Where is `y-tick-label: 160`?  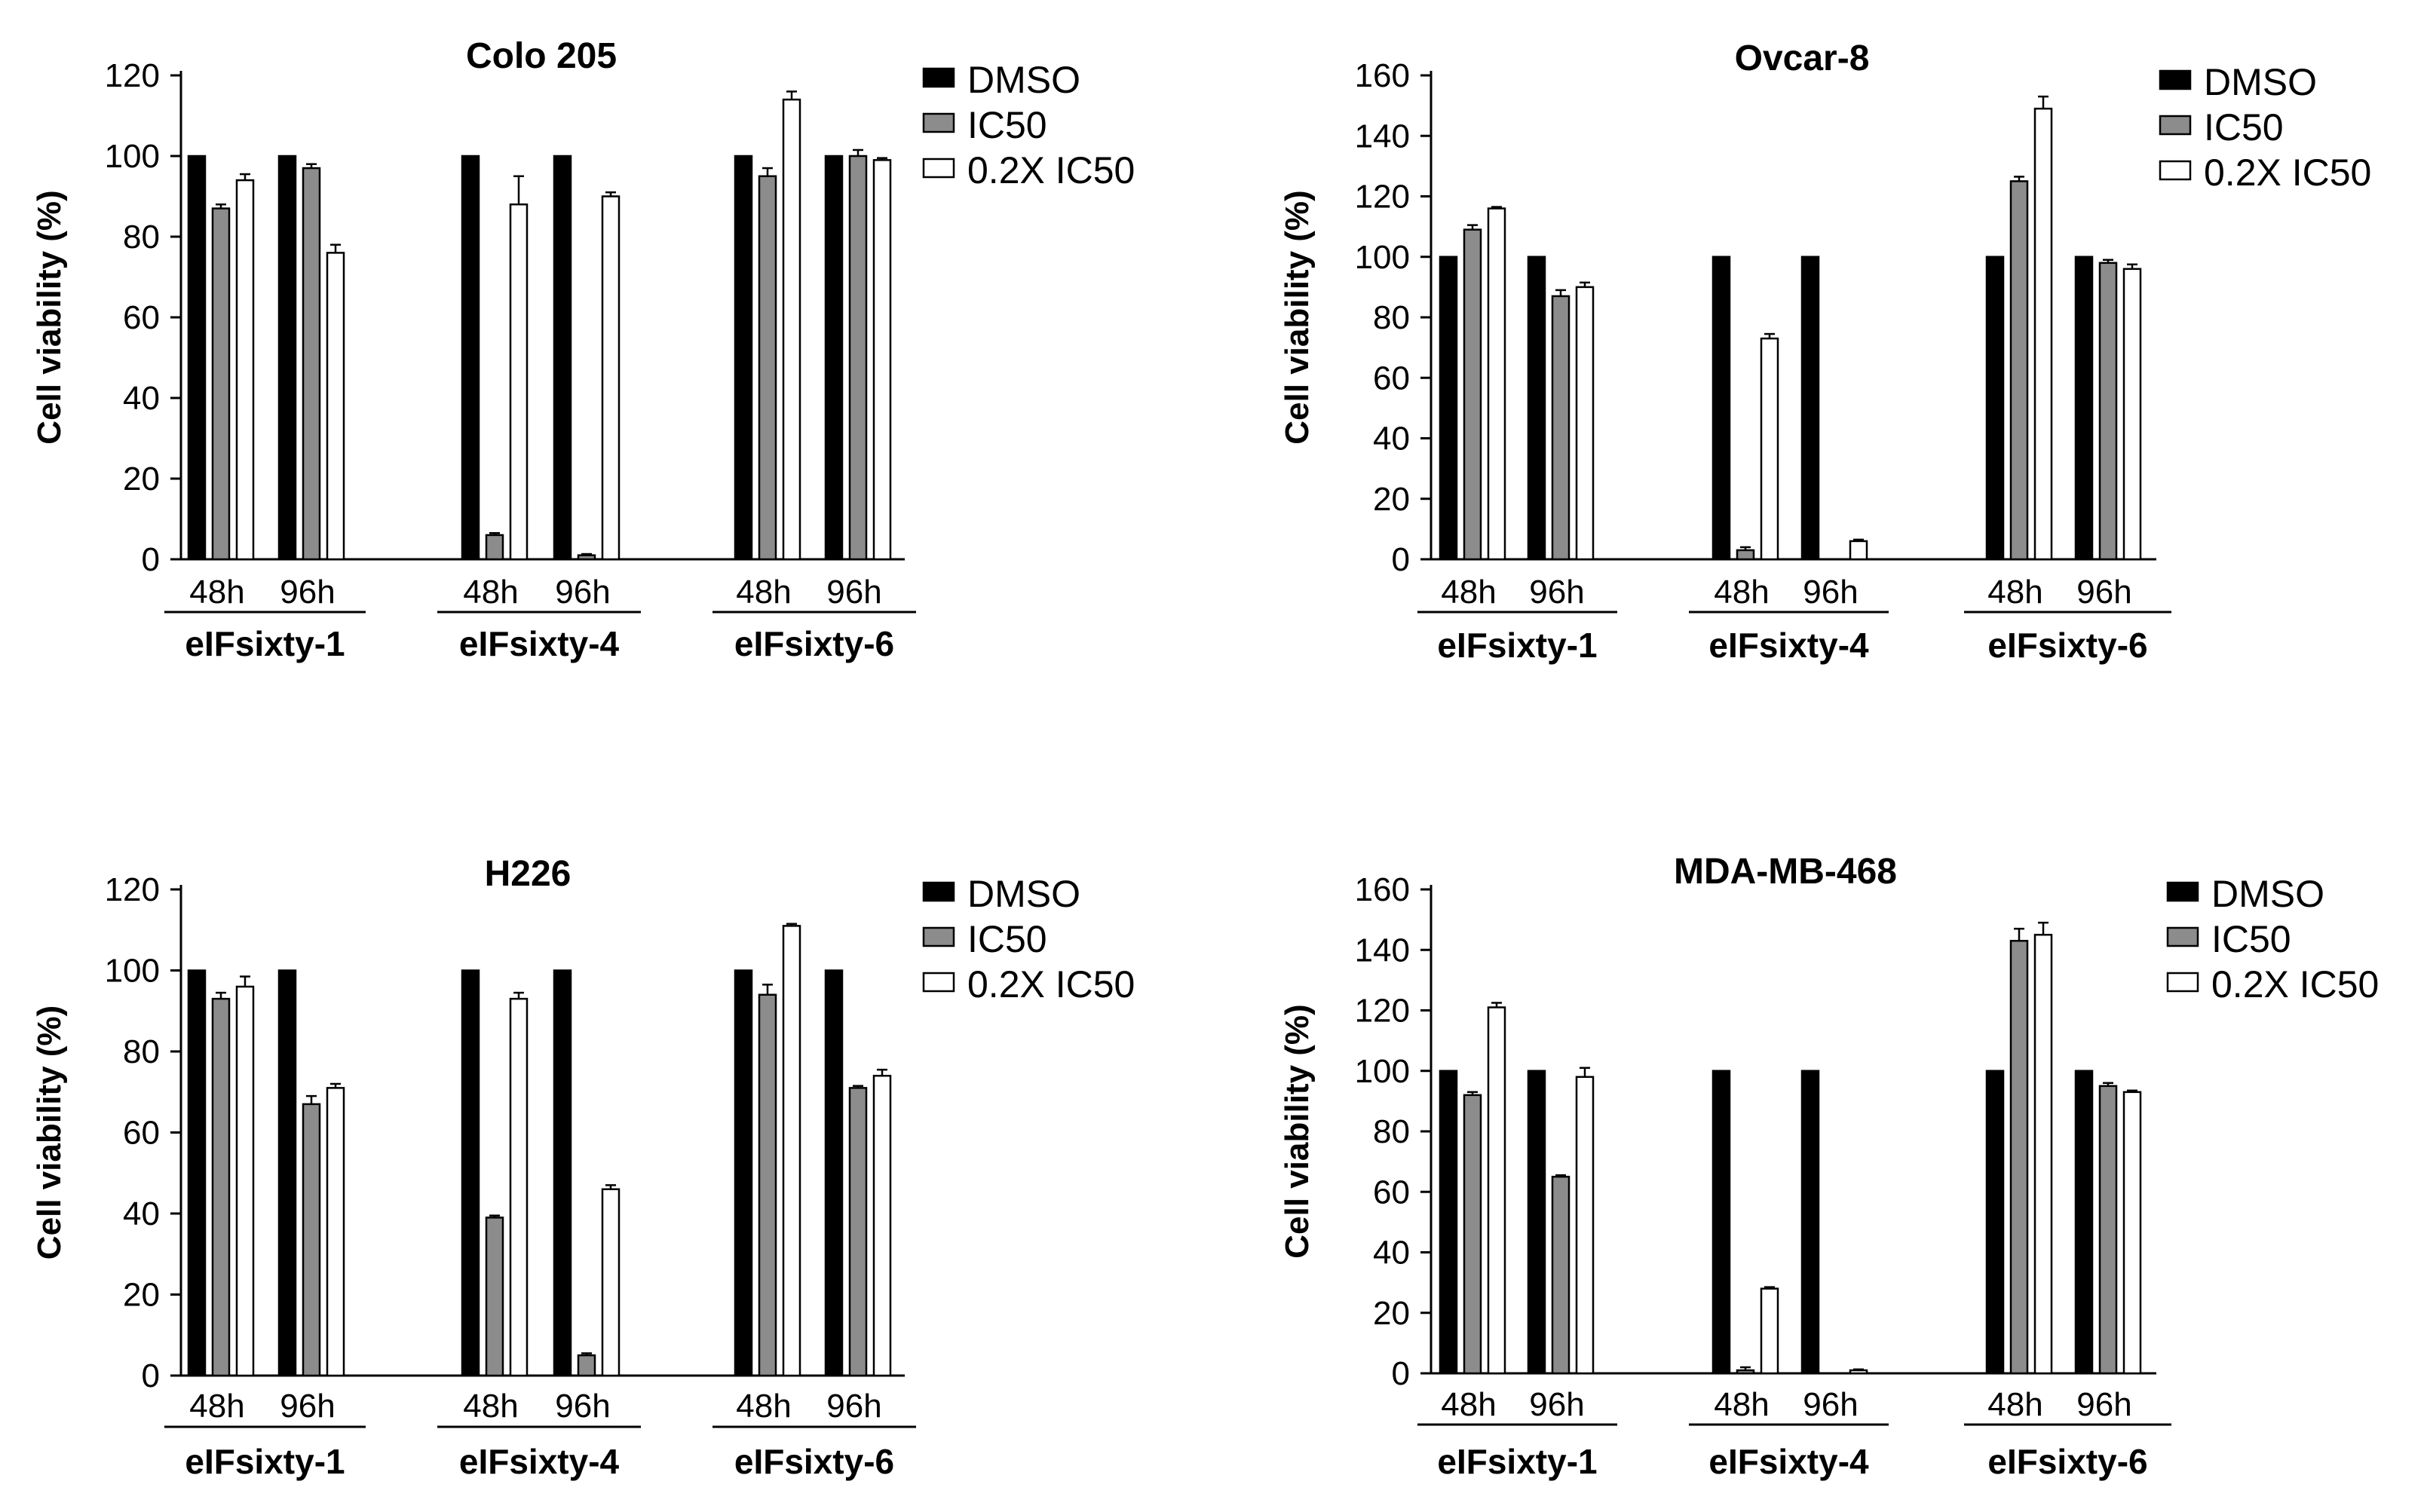
y-tick-label: 160 is located at coordinates (1383, 890).